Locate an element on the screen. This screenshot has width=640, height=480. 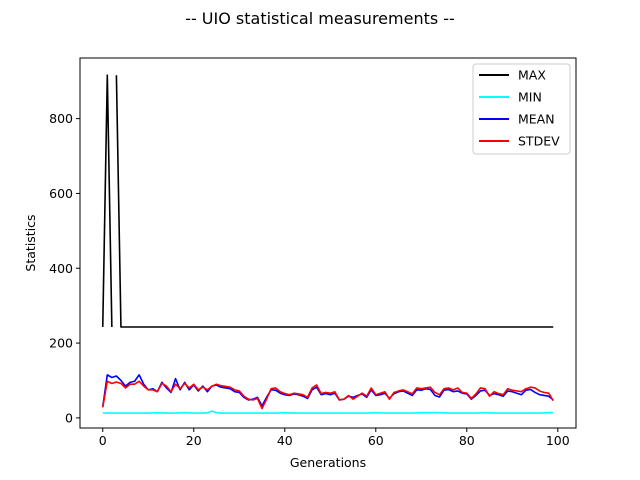
series-line-mean is located at coordinates (327, 390).